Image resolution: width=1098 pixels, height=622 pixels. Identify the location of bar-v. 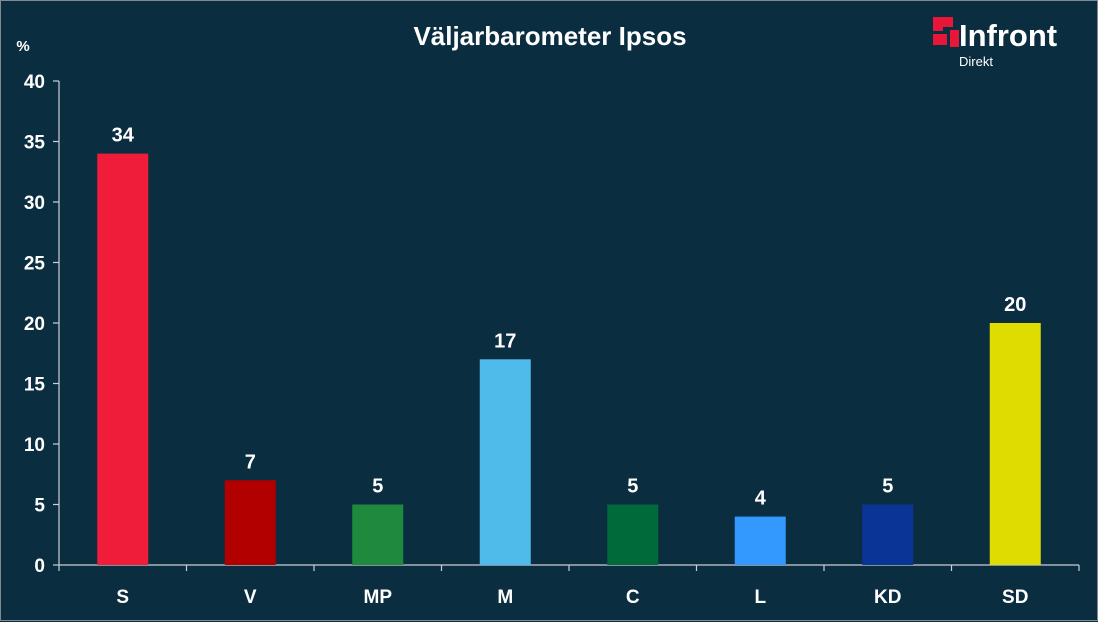
(250, 522).